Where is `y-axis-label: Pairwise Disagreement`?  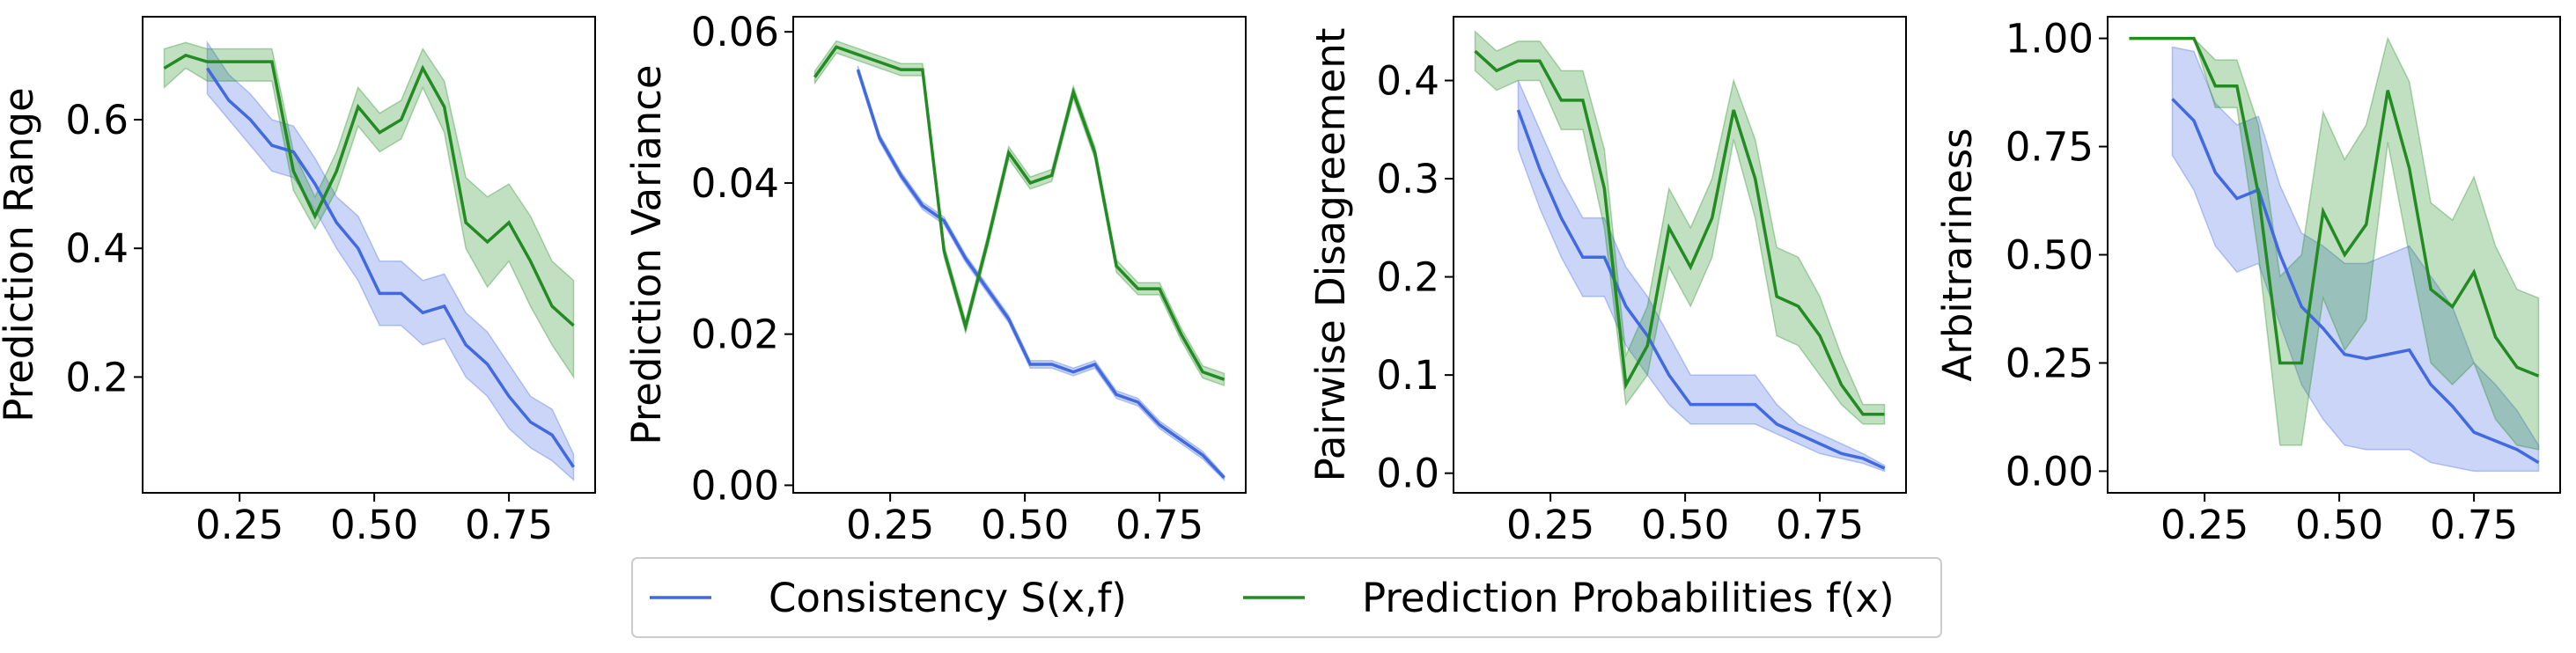 y-axis-label: Pairwise Disagreement is located at coordinates (1331, 255).